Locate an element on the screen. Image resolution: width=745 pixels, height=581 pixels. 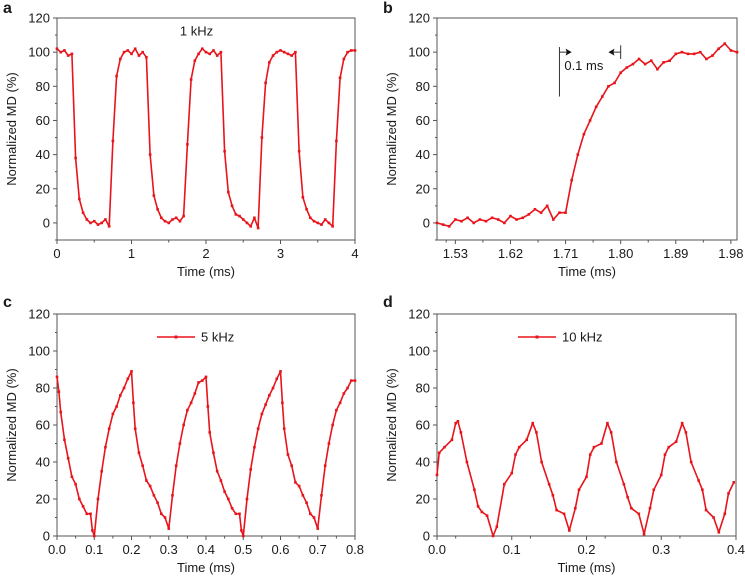
y-tick-label: 60 is located at coordinates (423, 425).